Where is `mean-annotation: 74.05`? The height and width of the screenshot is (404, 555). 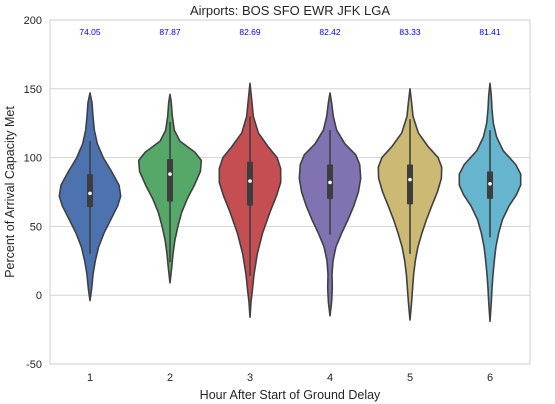
mean-annotation: 74.05 is located at coordinates (90, 32).